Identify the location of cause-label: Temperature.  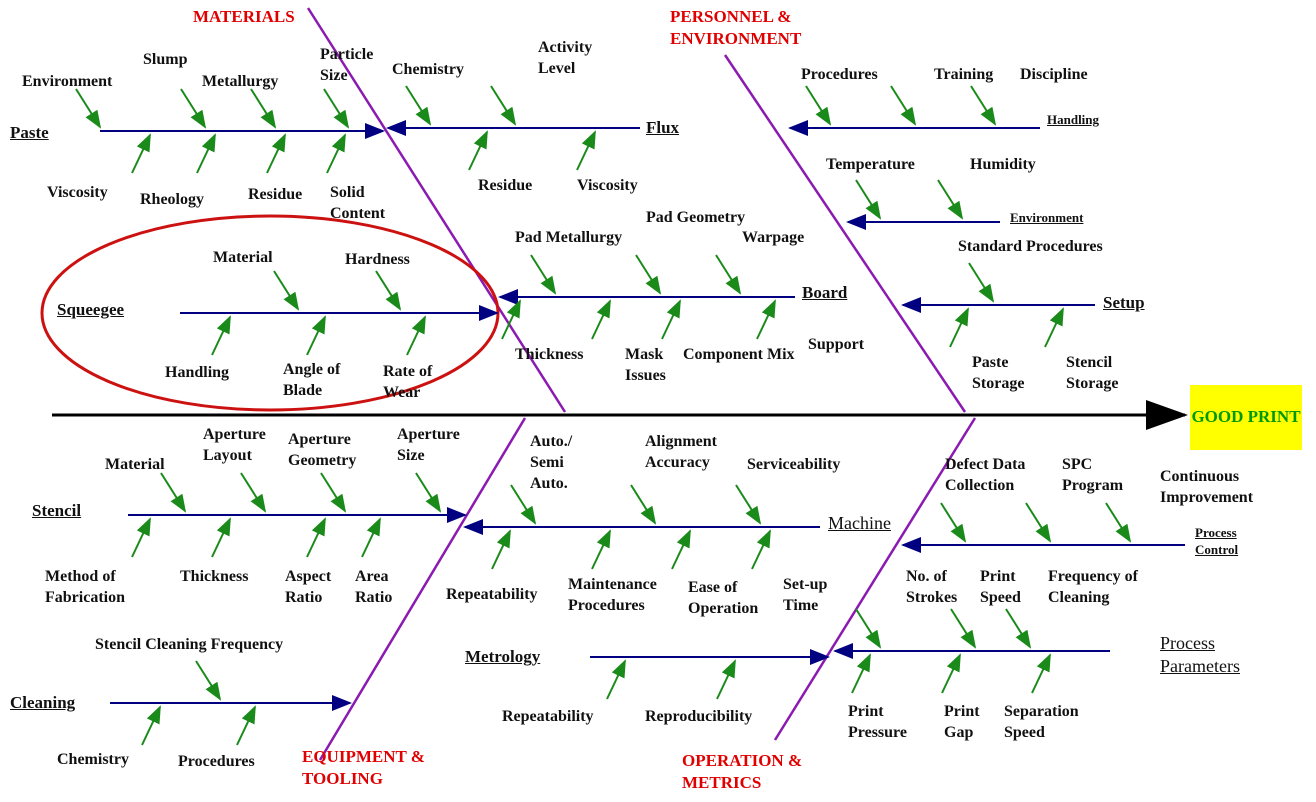
(870, 164).